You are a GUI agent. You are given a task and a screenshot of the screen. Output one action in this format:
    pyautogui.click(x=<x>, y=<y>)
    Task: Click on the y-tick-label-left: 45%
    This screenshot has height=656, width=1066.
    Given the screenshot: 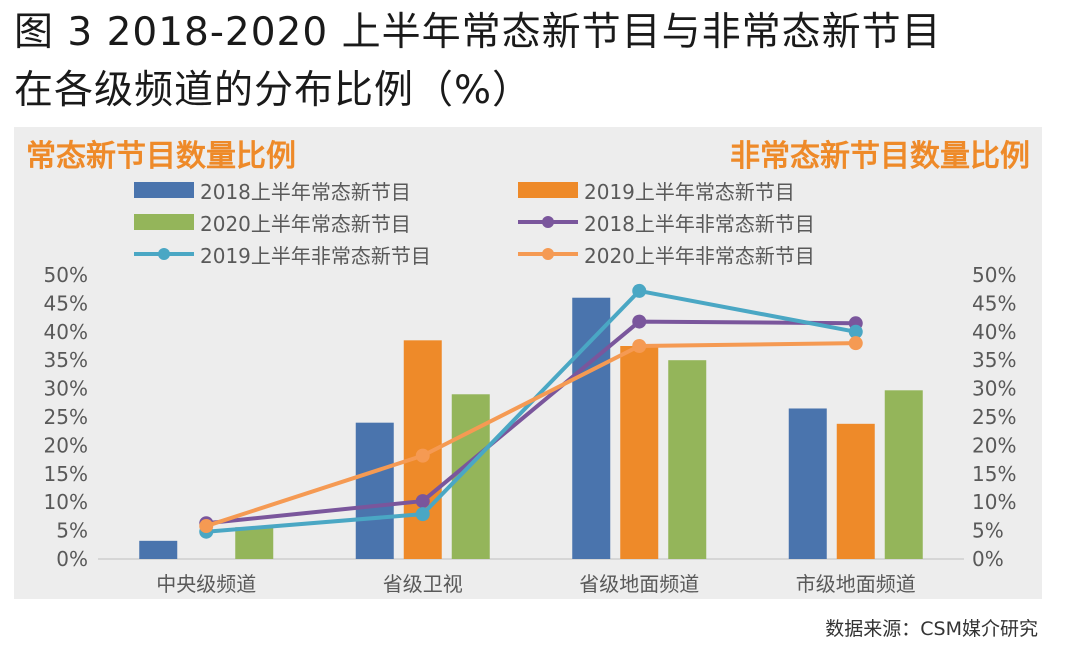 What is the action you would take?
    pyautogui.click(x=66, y=303)
    